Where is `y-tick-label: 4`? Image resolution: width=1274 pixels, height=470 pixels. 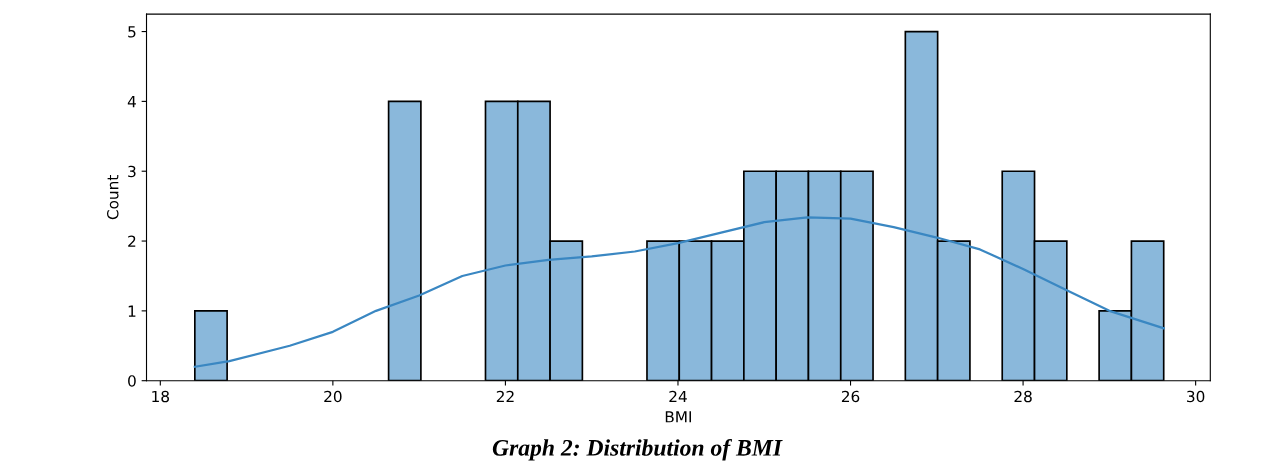
y-tick-label: 4 is located at coordinates (131, 102).